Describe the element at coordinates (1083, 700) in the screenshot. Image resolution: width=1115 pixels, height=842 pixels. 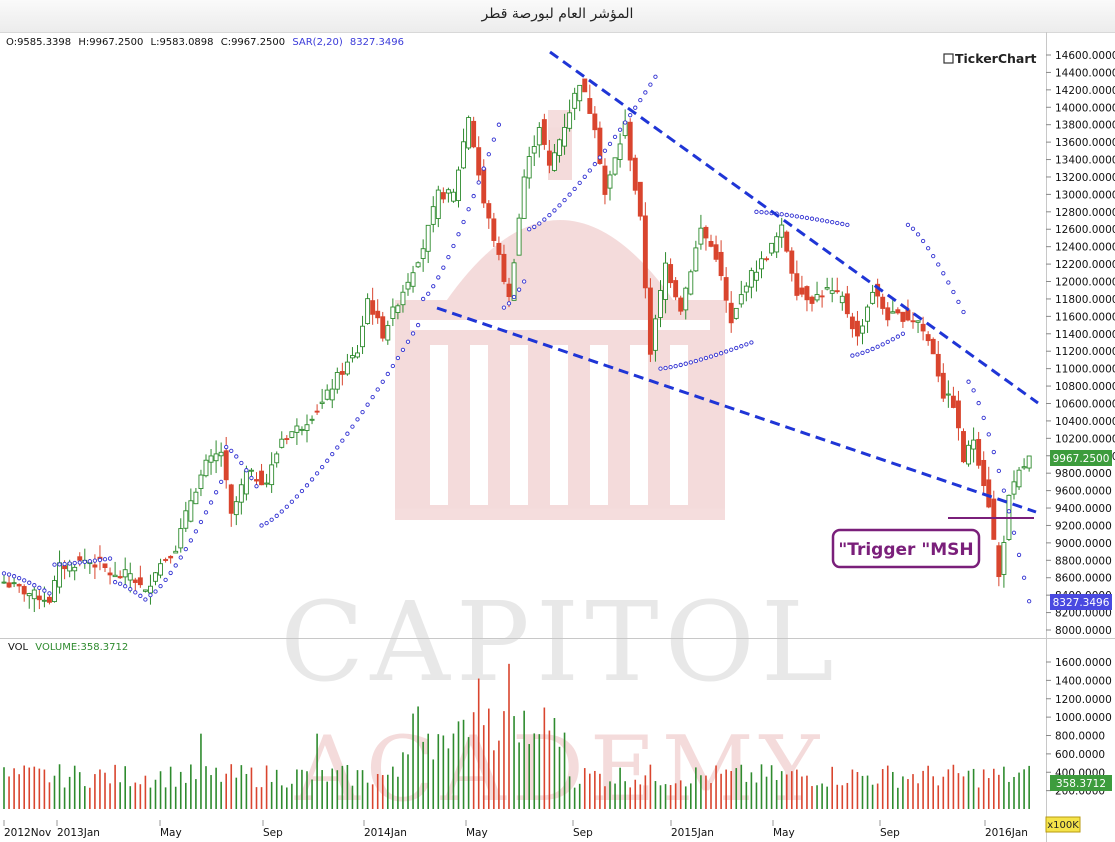
I see `volume-tick-label: 1200.0000` at that location.